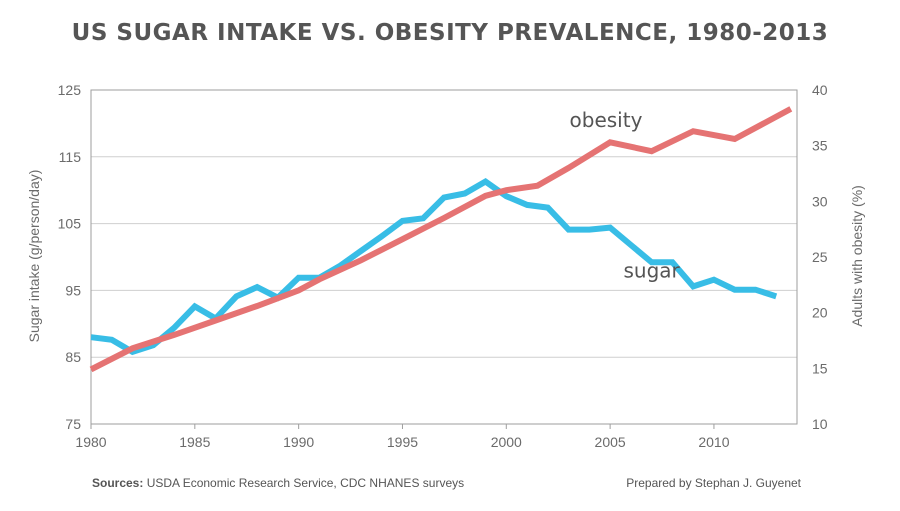  Describe the element at coordinates (402, 442) in the screenshot. I see `x-tick-label-1995: 1995` at that location.